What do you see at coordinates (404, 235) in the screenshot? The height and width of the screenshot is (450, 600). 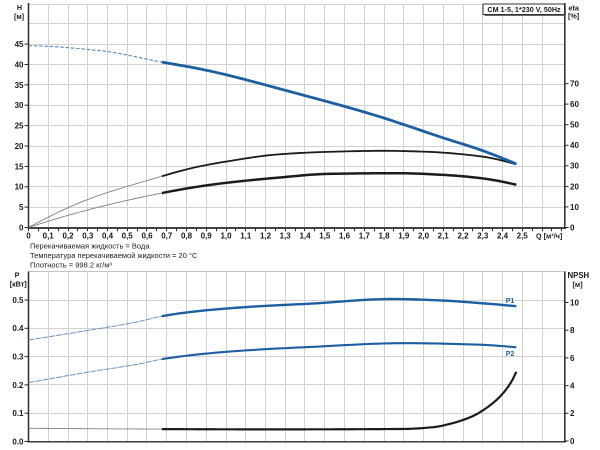 I see `svg-text: 1,9` at bounding box center [404, 235].